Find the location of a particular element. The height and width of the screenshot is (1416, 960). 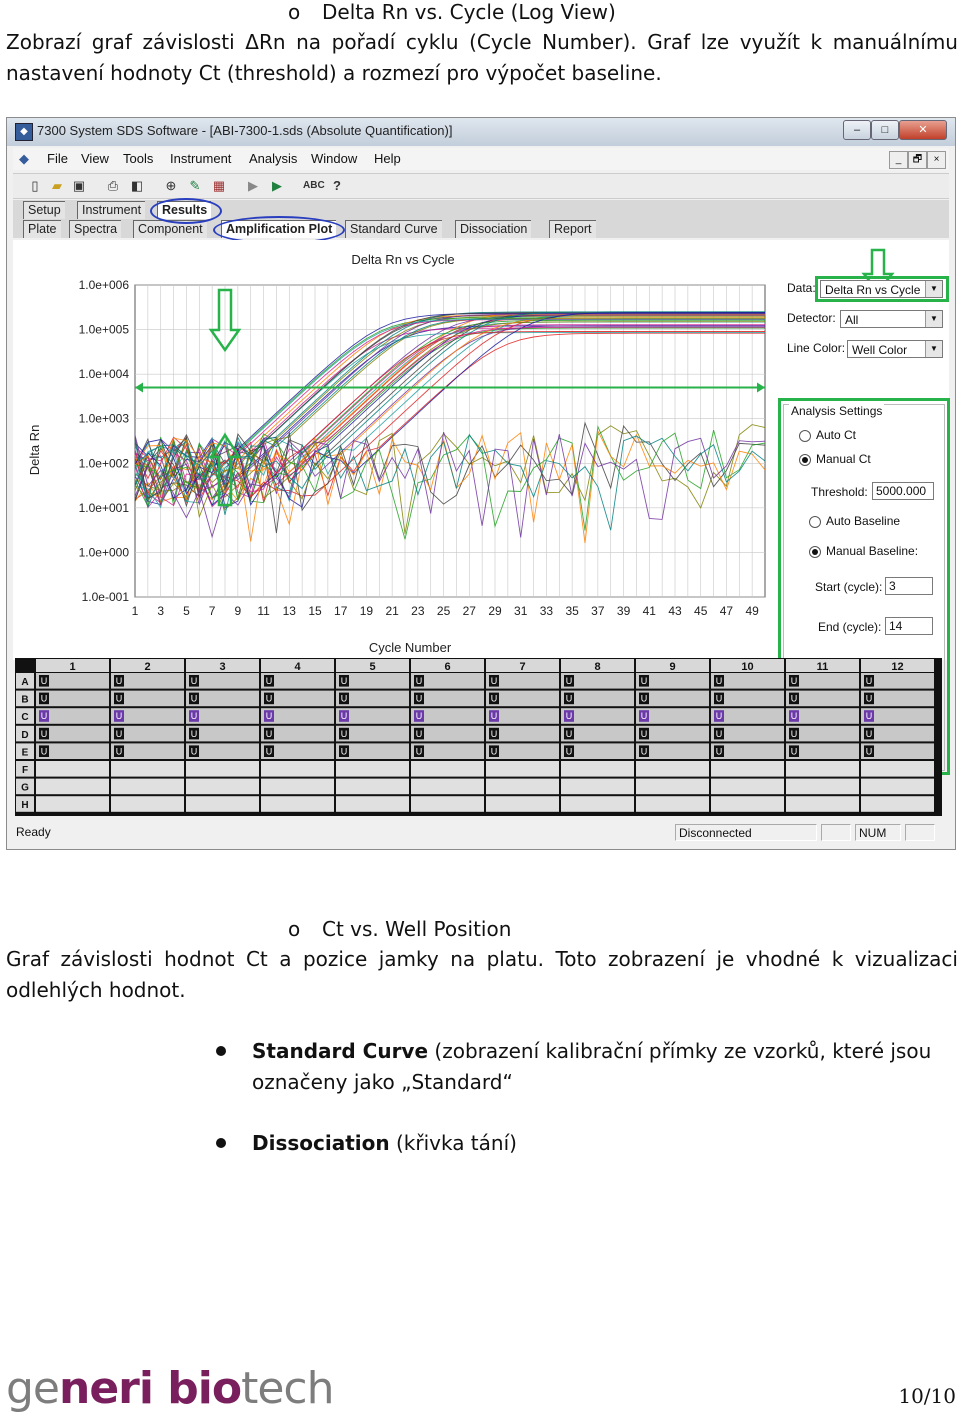

x-tick-label: 45 is located at coordinates (701, 611).